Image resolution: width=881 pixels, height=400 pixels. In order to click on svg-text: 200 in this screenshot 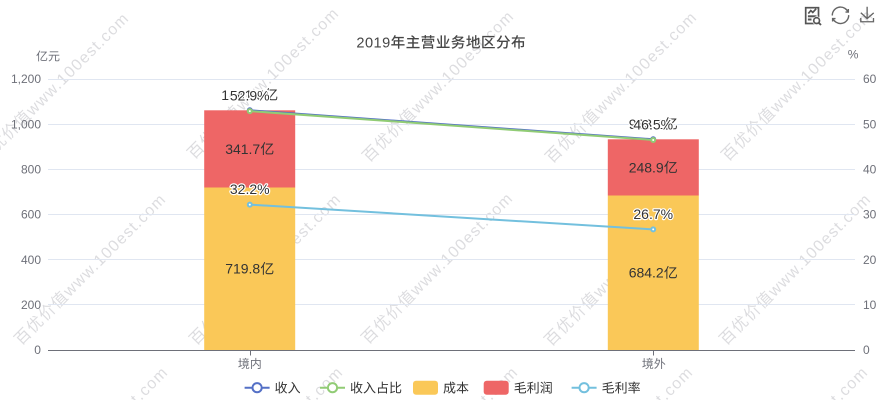, I will do `click(31, 305)`.